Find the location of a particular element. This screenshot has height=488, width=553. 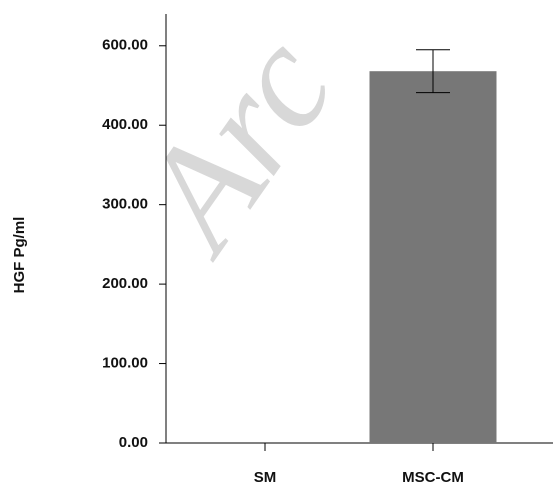

y-tick-label: 600.00 is located at coordinates (125, 45).